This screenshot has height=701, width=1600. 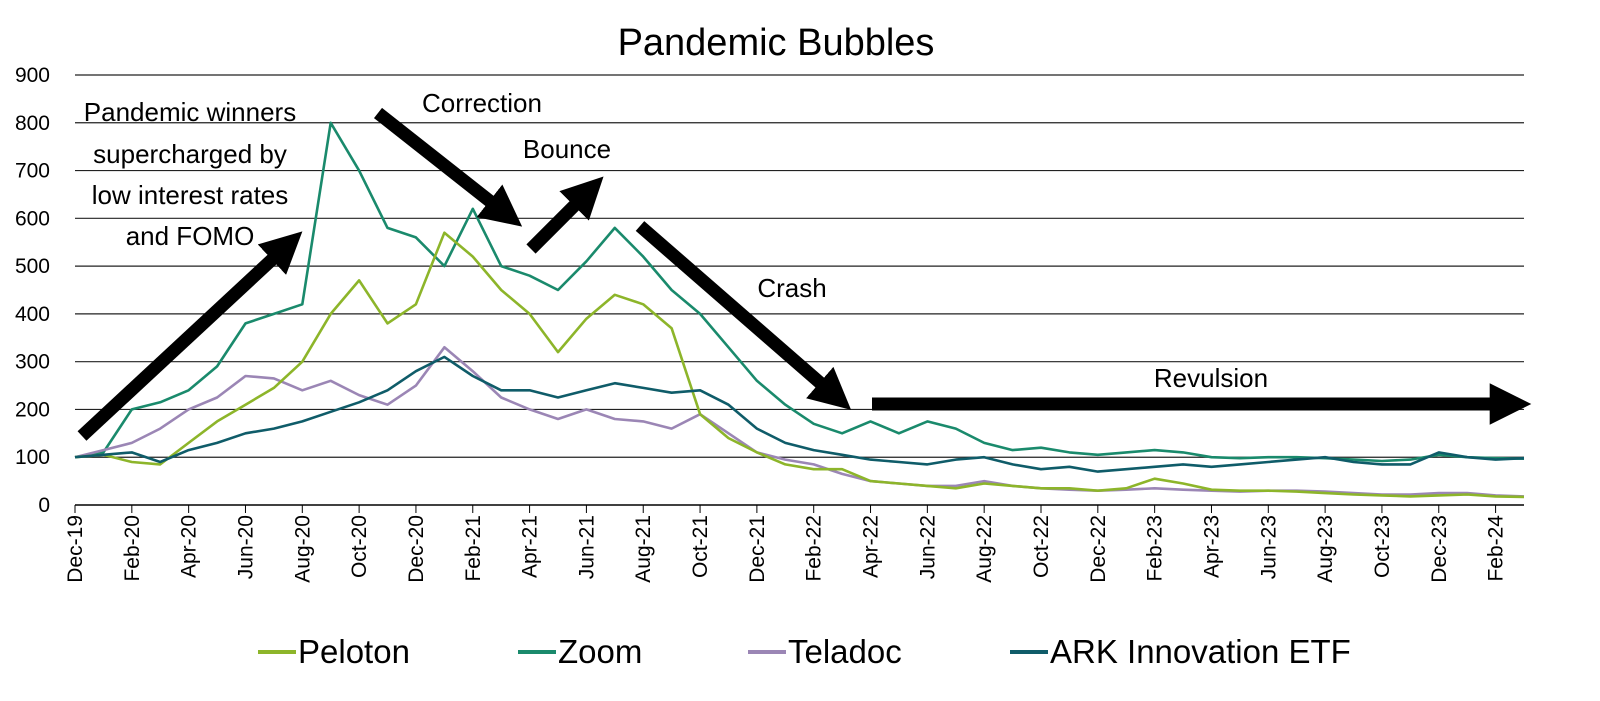 I want to click on legend-label-peloton: Peloton, so click(x=354, y=651).